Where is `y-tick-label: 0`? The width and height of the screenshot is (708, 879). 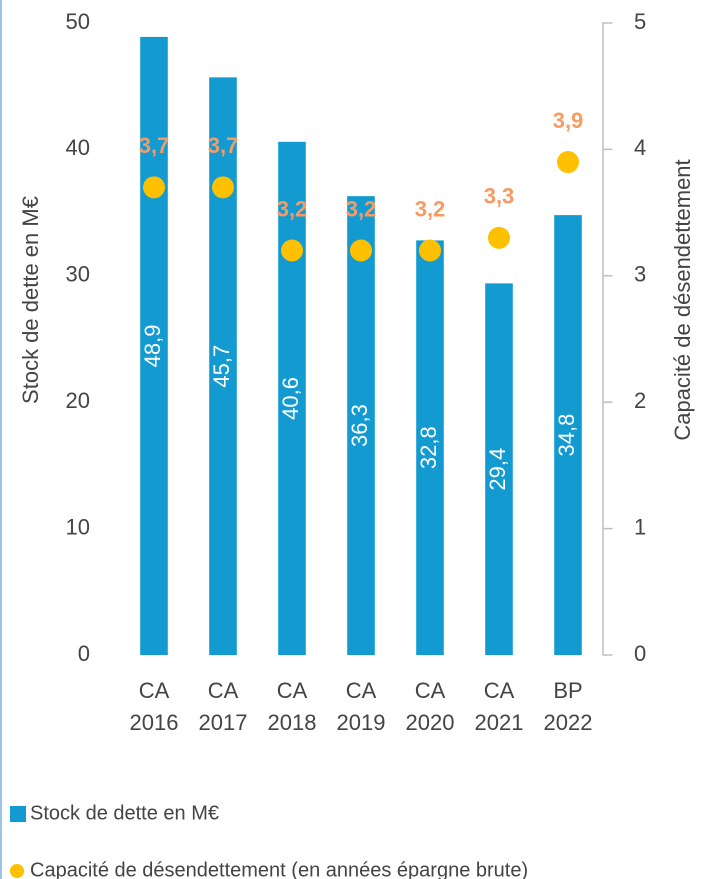 y-tick-label: 0 is located at coordinates (84, 653).